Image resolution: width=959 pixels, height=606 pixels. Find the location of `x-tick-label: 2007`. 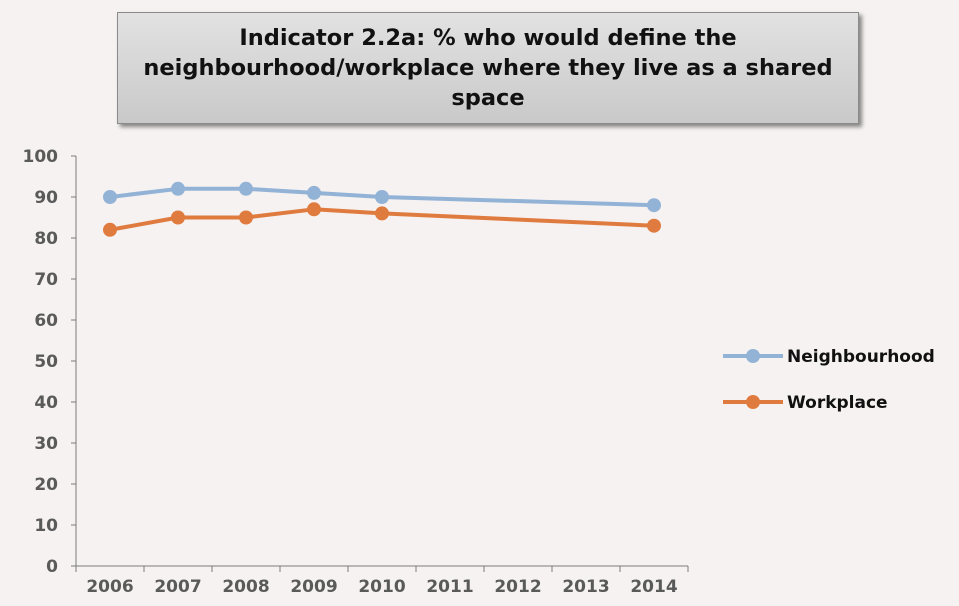

x-tick-label: 2007 is located at coordinates (177, 587).